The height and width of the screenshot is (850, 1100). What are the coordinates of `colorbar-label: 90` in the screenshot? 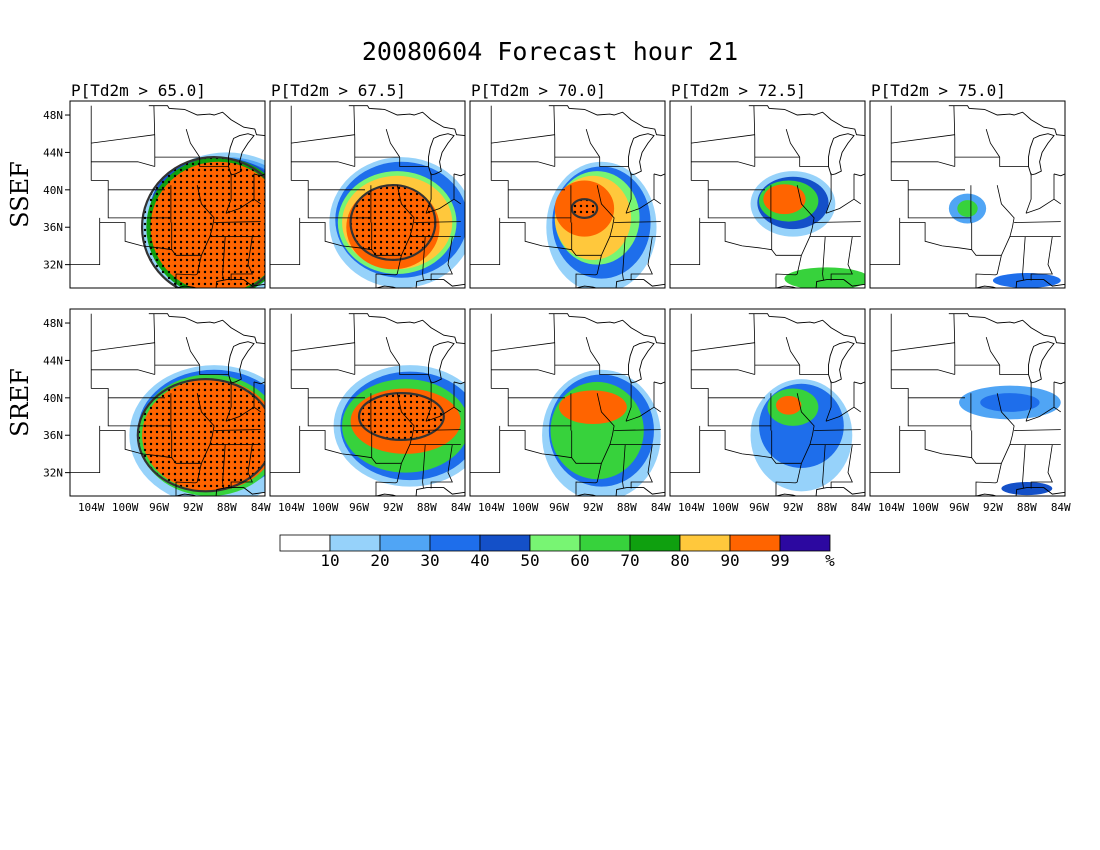 It's located at (729, 560).